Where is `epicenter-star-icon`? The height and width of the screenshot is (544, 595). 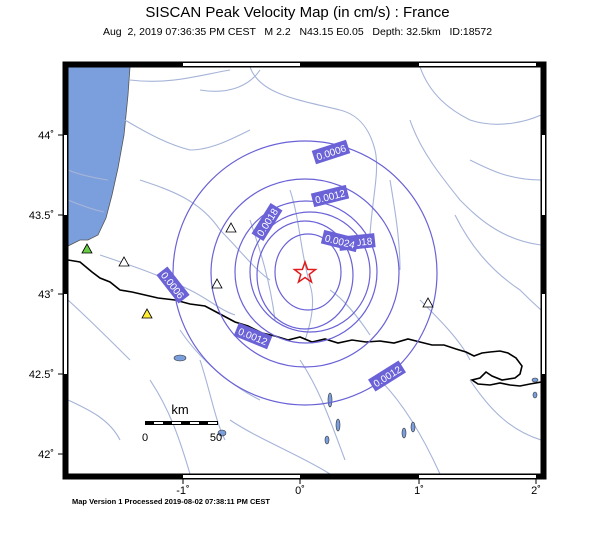
epicenter-star-icon is located at coordinates (305, 271).